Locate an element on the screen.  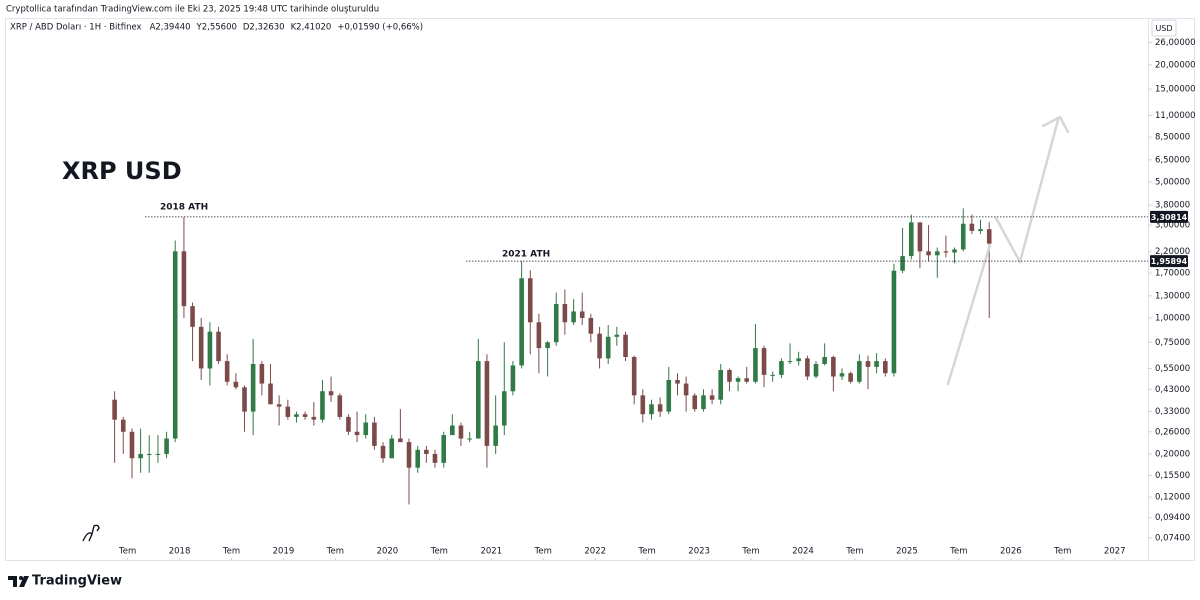
price-label: 3,30814 is located at coordinates (1169, 217).